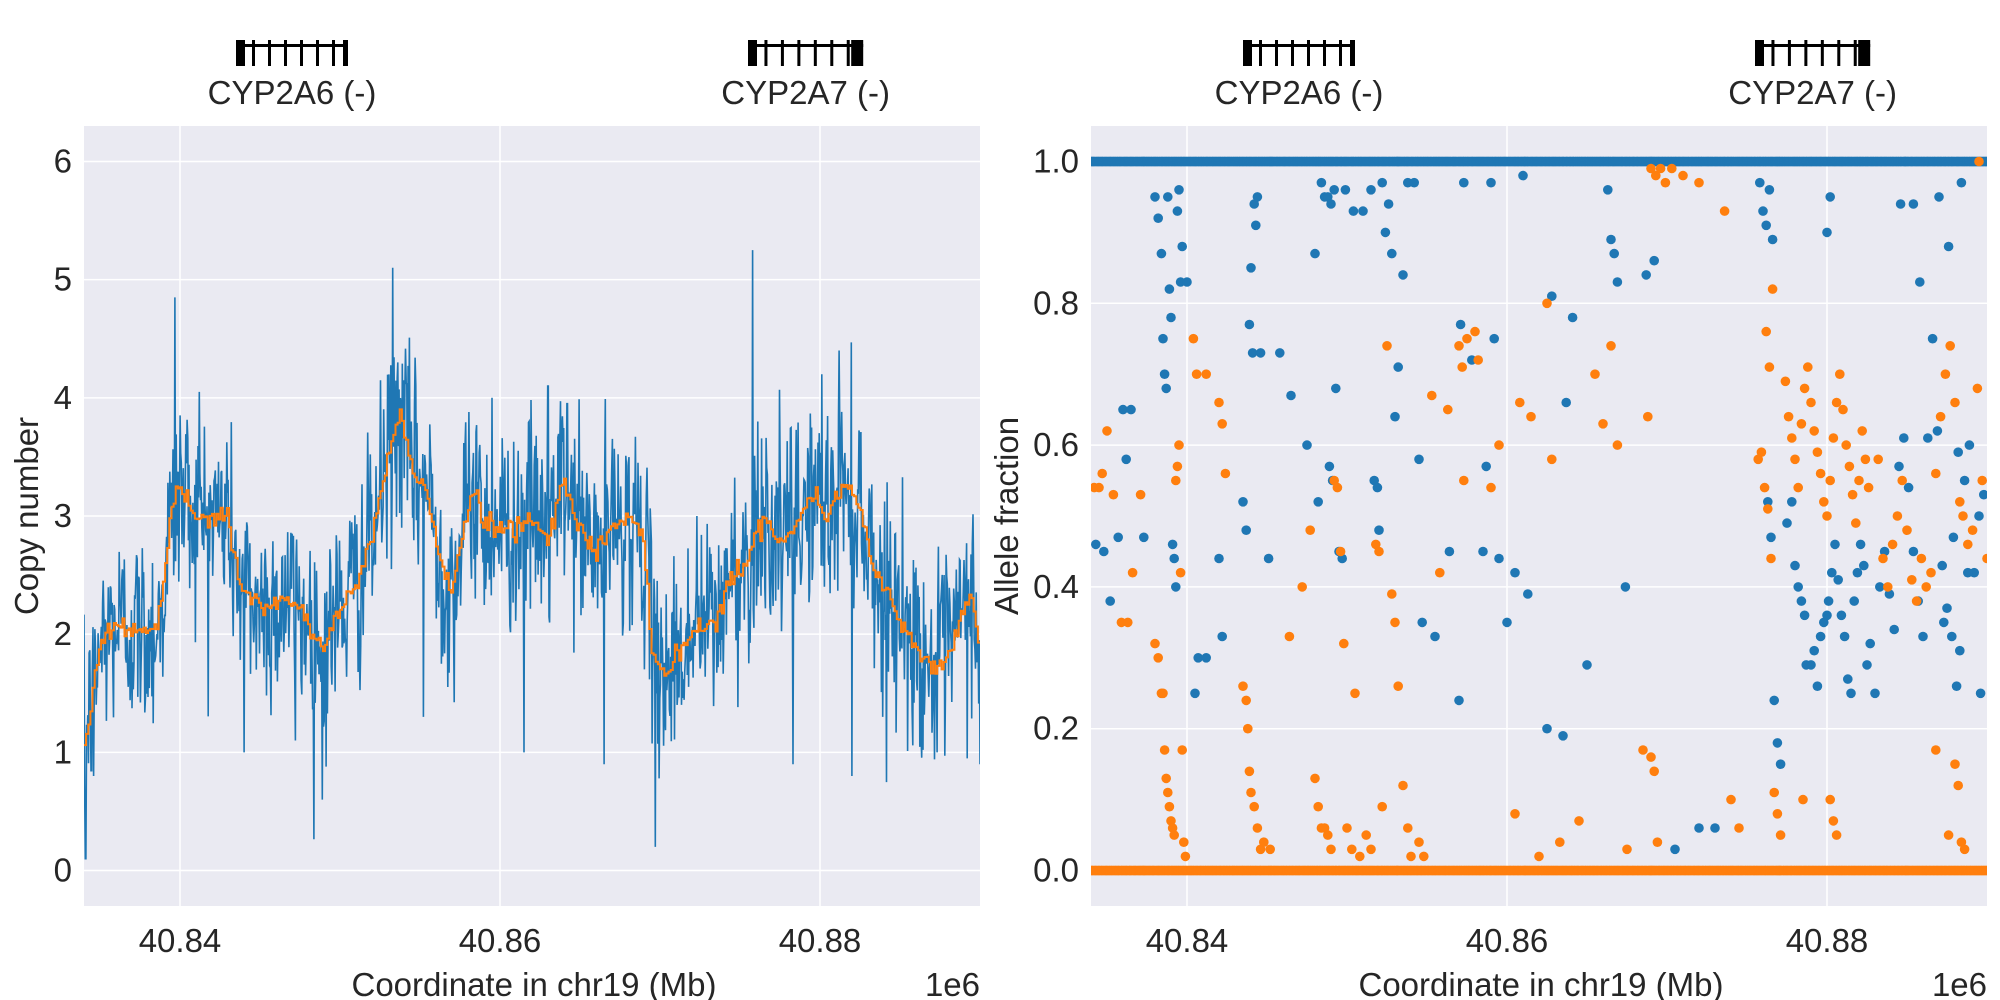 This screenshot has height=1000, width=2000. What do you see at coordinates (26, 516) in the screenshot?
I see `y-axis-label: Copy number` at bounding box center [26, 516].